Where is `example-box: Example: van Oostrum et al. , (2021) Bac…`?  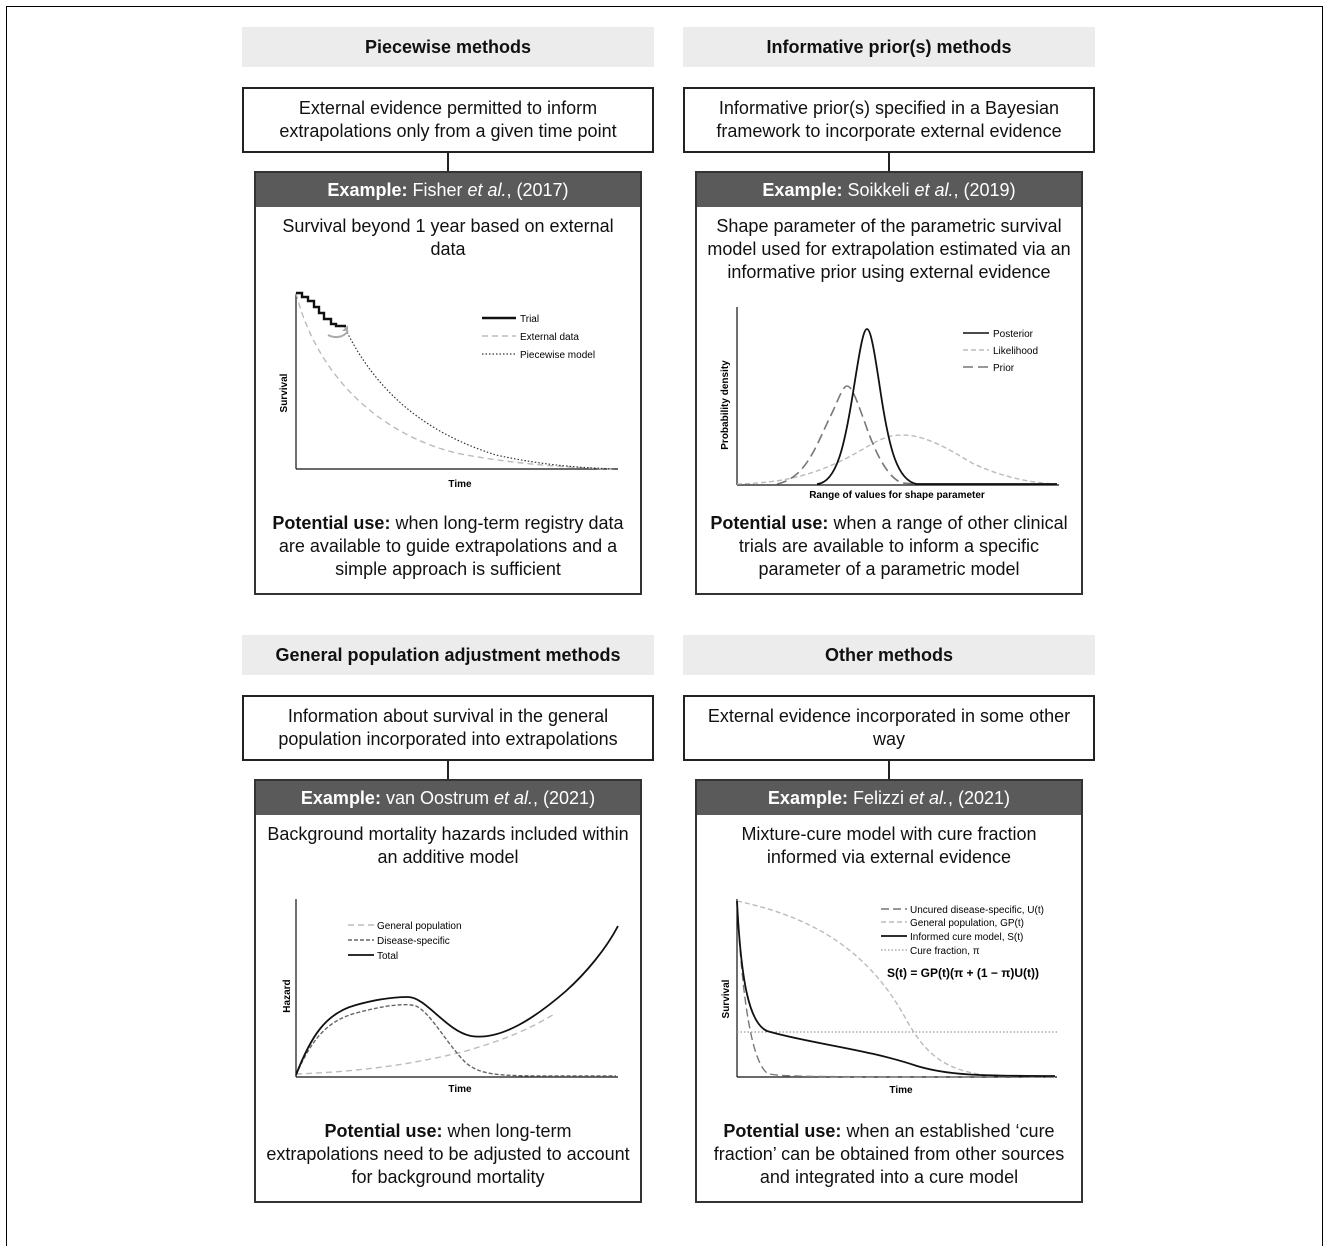
example-box: Example: van Oostrum et al. , (2021) Bac… is located at coordinates (448, 991).